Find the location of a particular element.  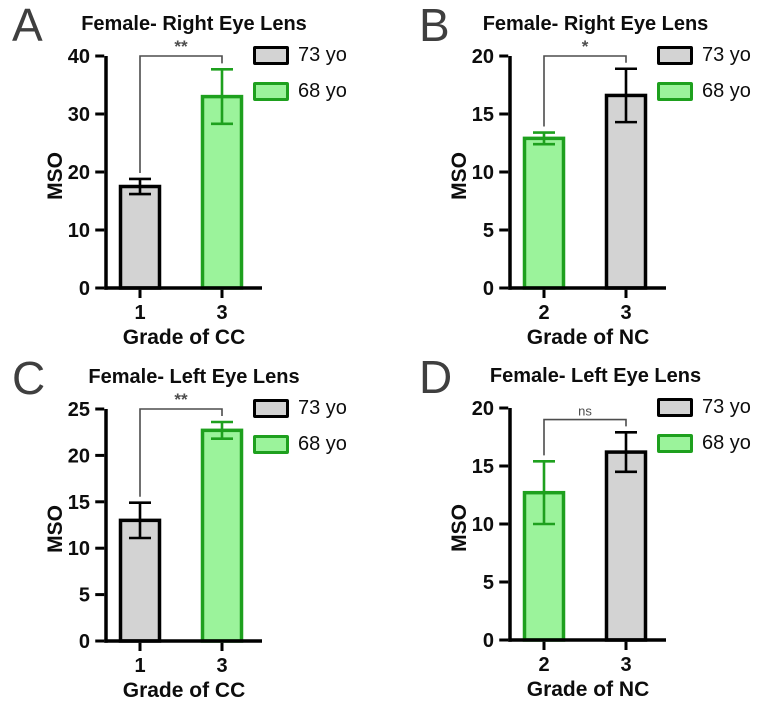

y-tick-label: 25 is located at coordinates (79, 410).